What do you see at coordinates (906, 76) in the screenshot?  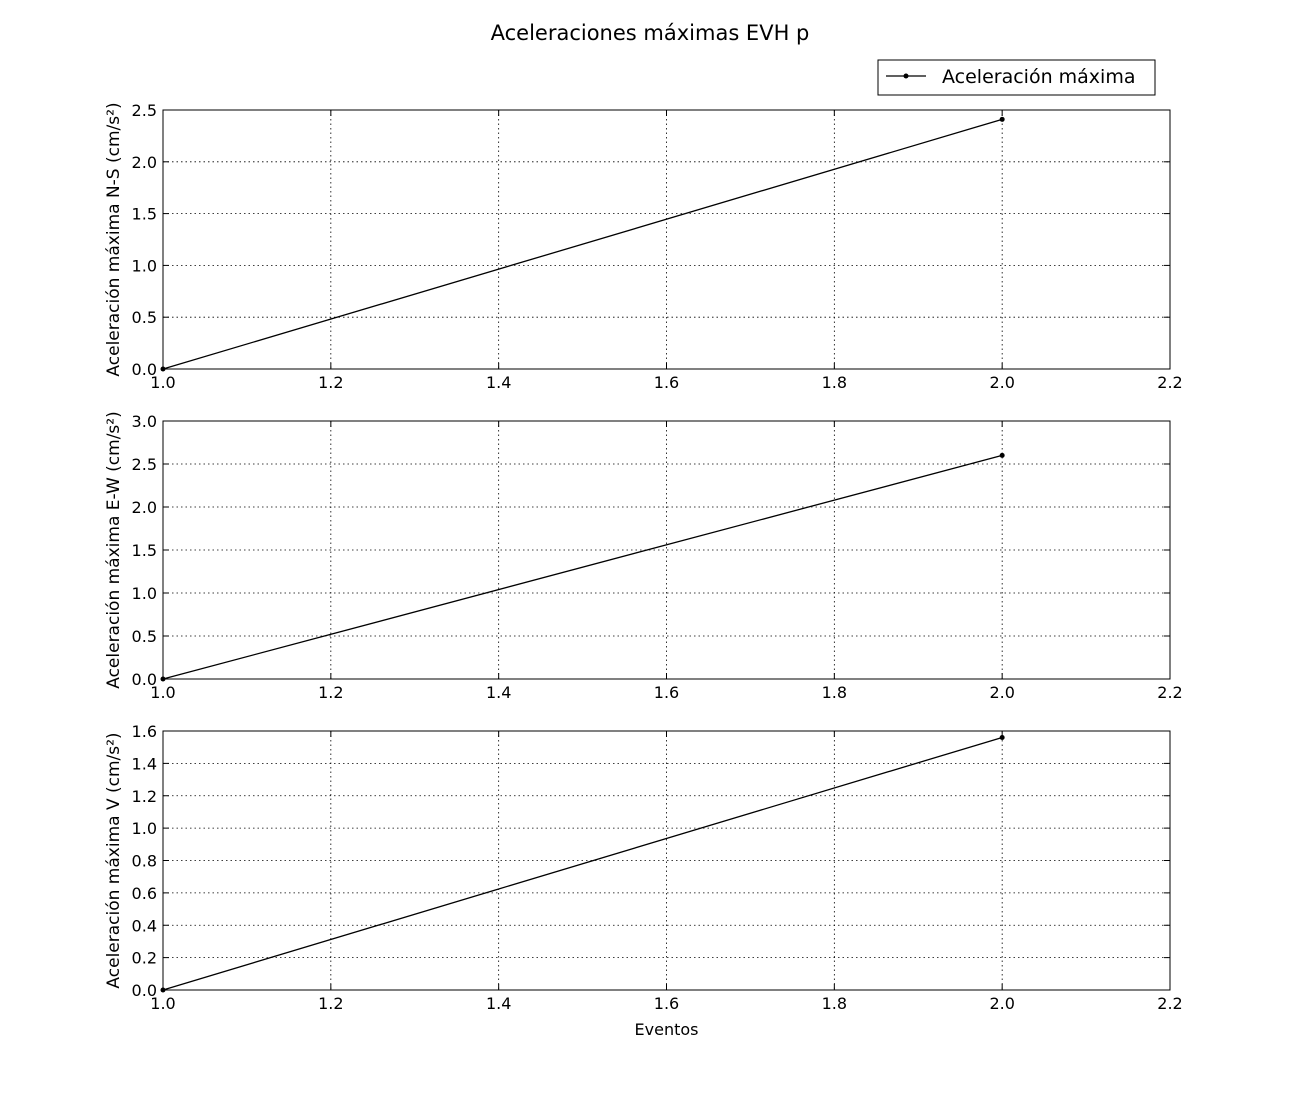 I see `legend-marker-sample` at bounding box center [906, 76].